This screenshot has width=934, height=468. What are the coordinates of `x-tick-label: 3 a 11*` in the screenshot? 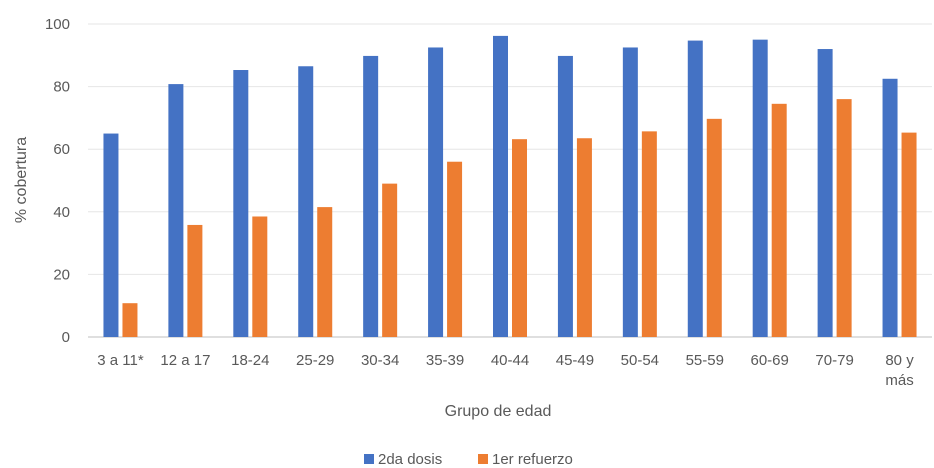 It's located at (120, 360).